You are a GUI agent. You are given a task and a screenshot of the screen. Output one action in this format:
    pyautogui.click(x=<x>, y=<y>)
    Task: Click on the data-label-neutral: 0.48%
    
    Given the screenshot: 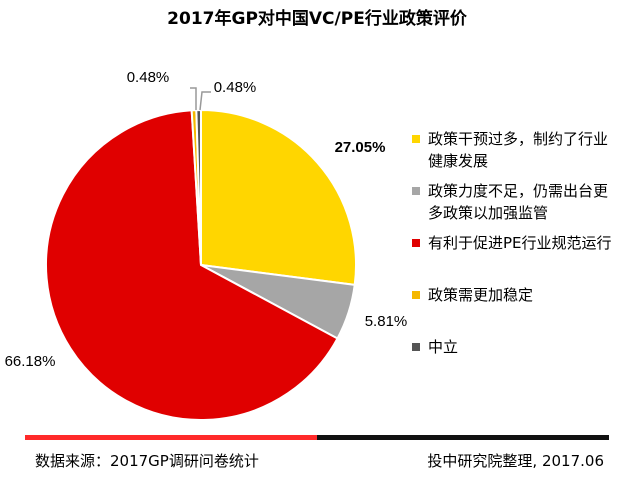 What is the action you would take?
    pyautogui.click(x=235, y=87)
    